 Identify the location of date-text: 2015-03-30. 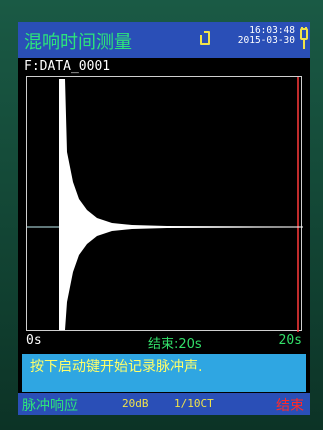
(266, 40).